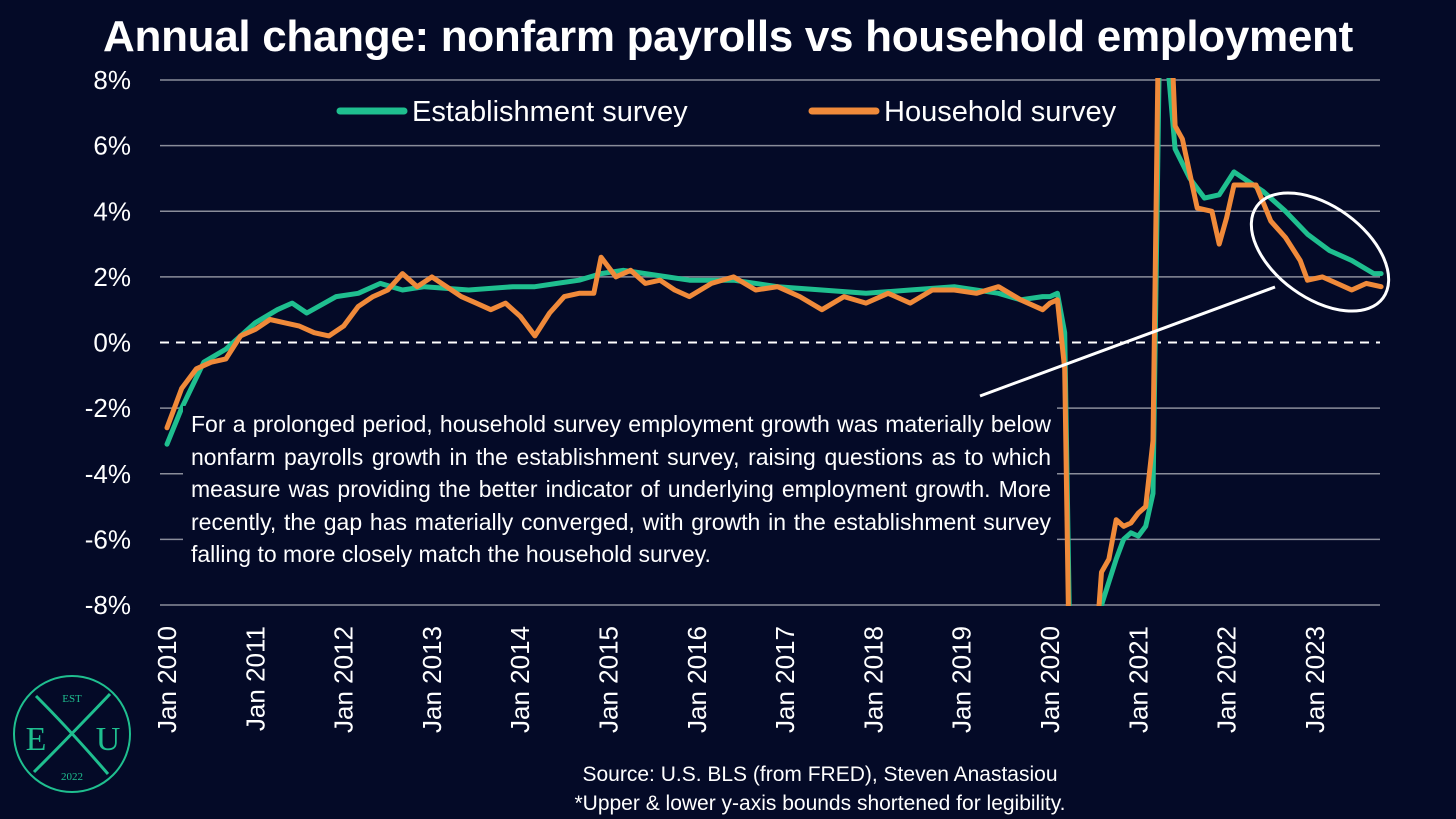 This screenshot has height=819, width=1456. I want to click on logo-circle, so click(72, 734).